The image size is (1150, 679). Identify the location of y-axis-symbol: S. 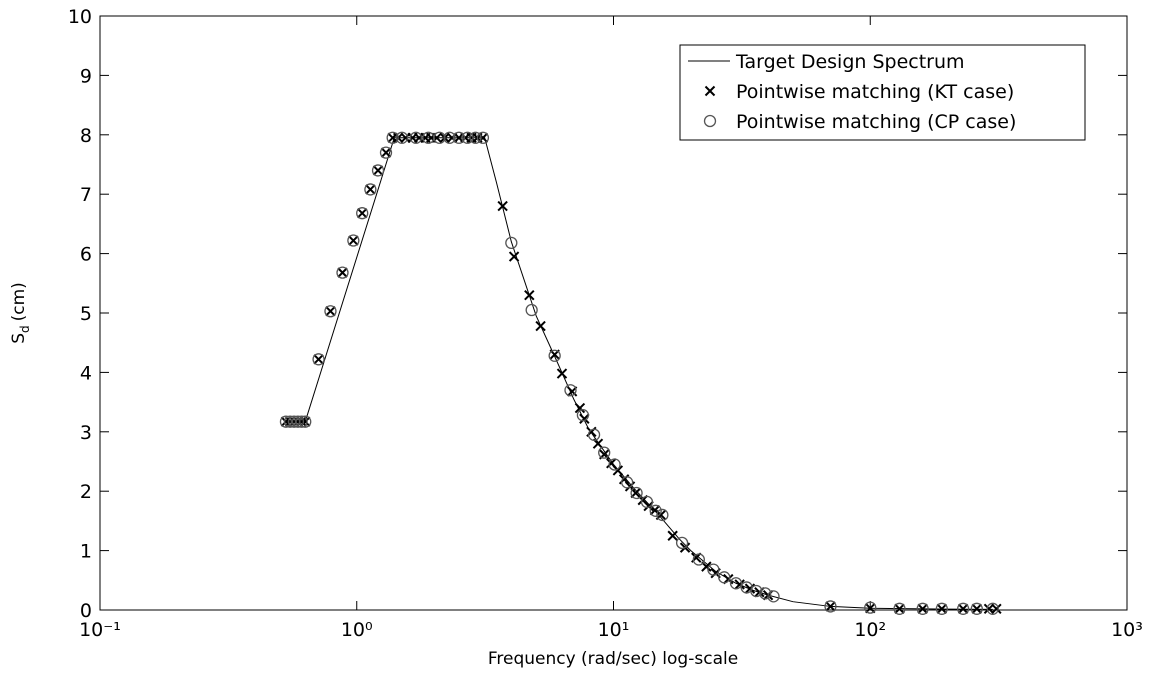
(19, 338).